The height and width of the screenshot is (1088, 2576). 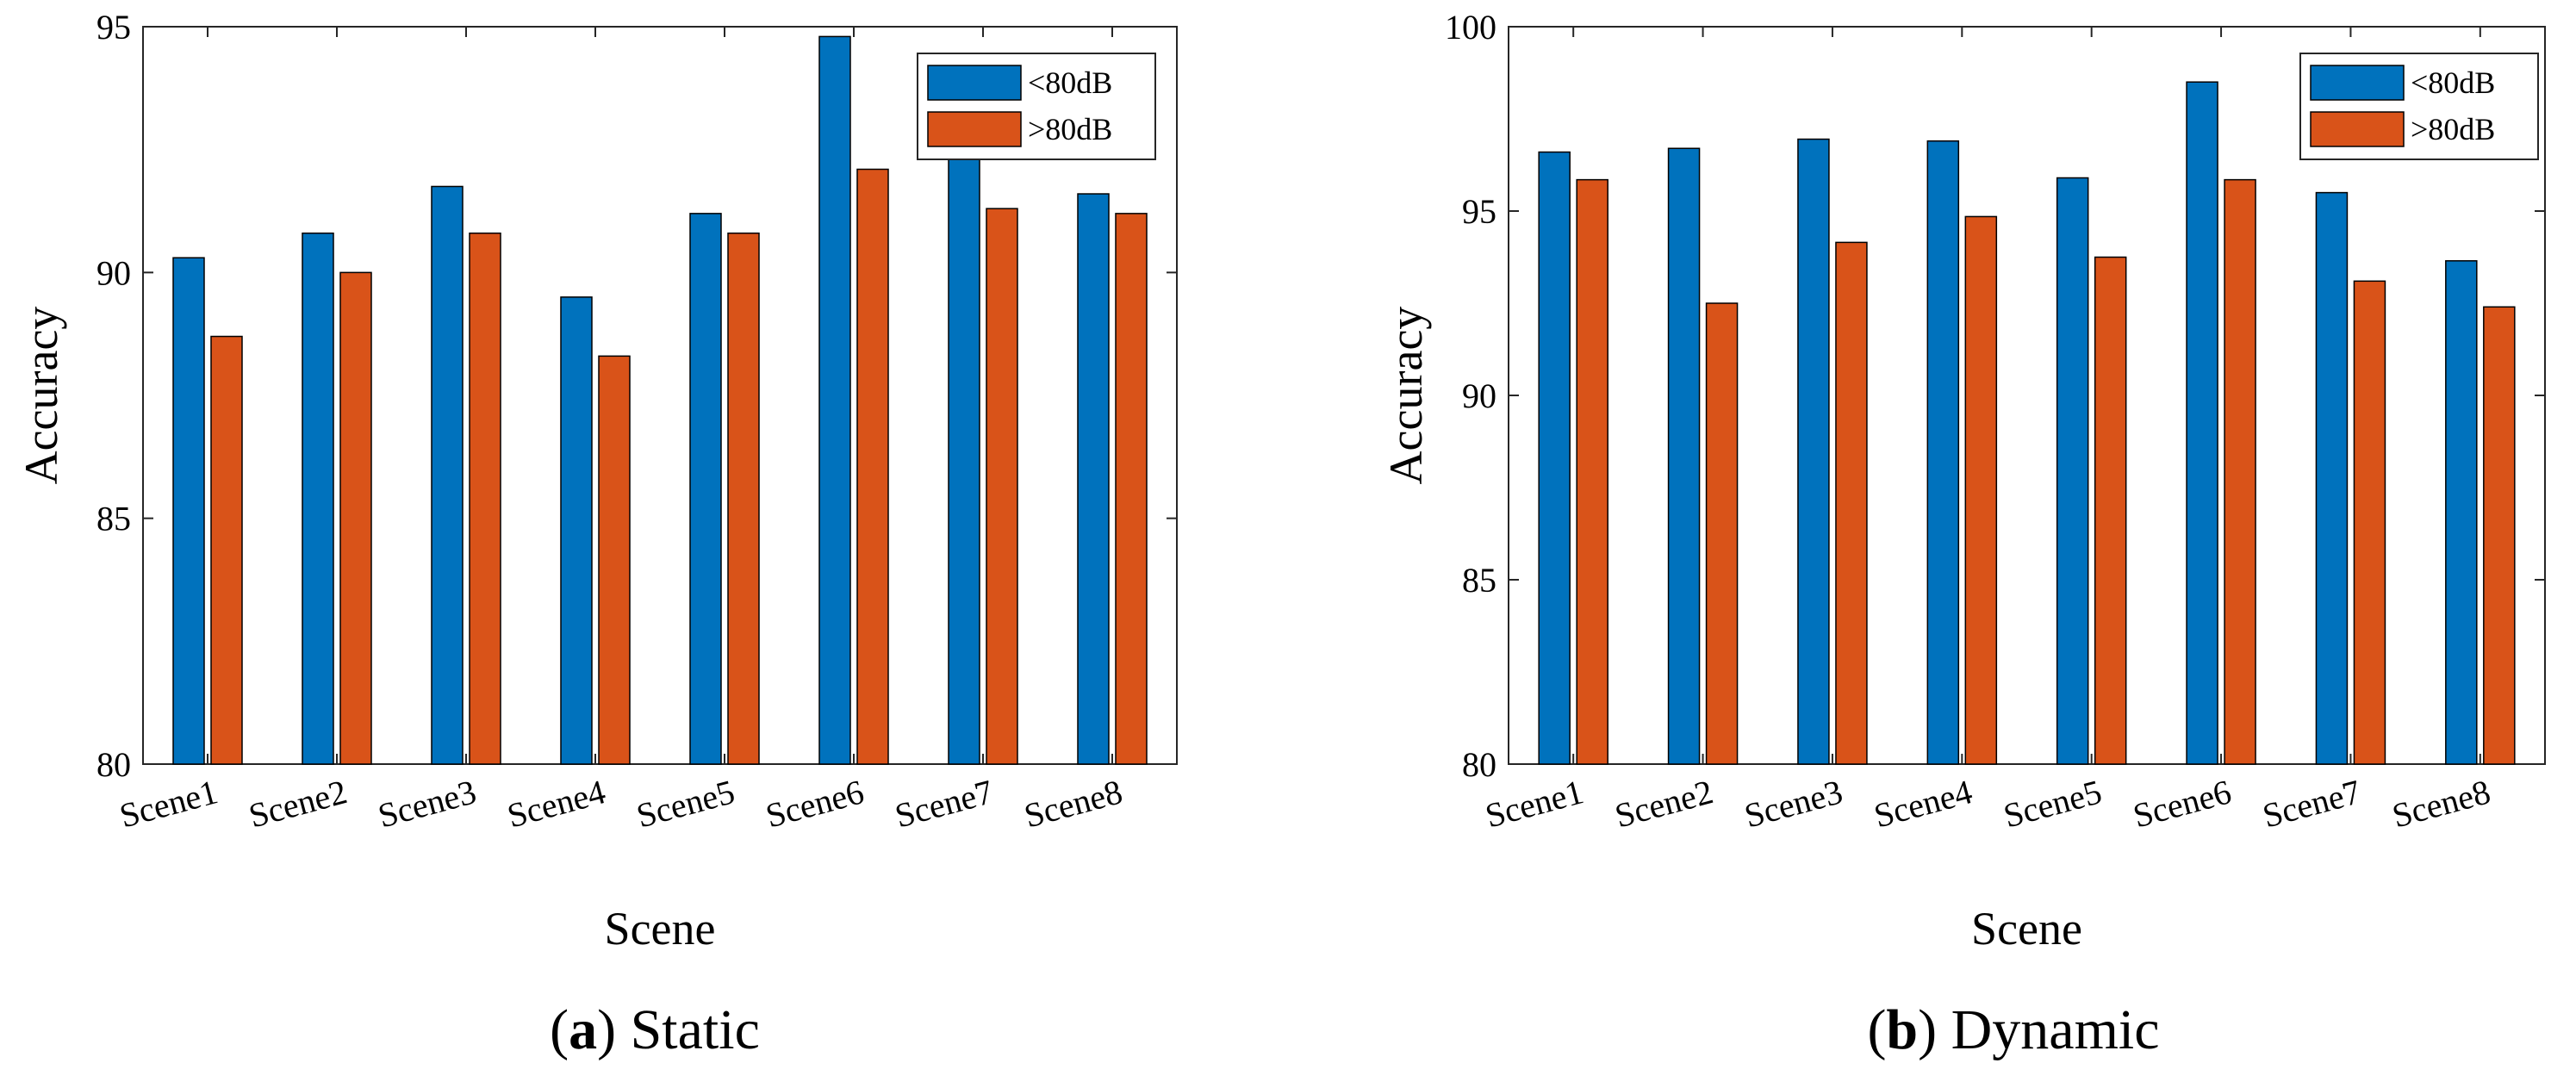 I want to click on caption-b: (b) Dynamic, so click(x=2013, y=1029).